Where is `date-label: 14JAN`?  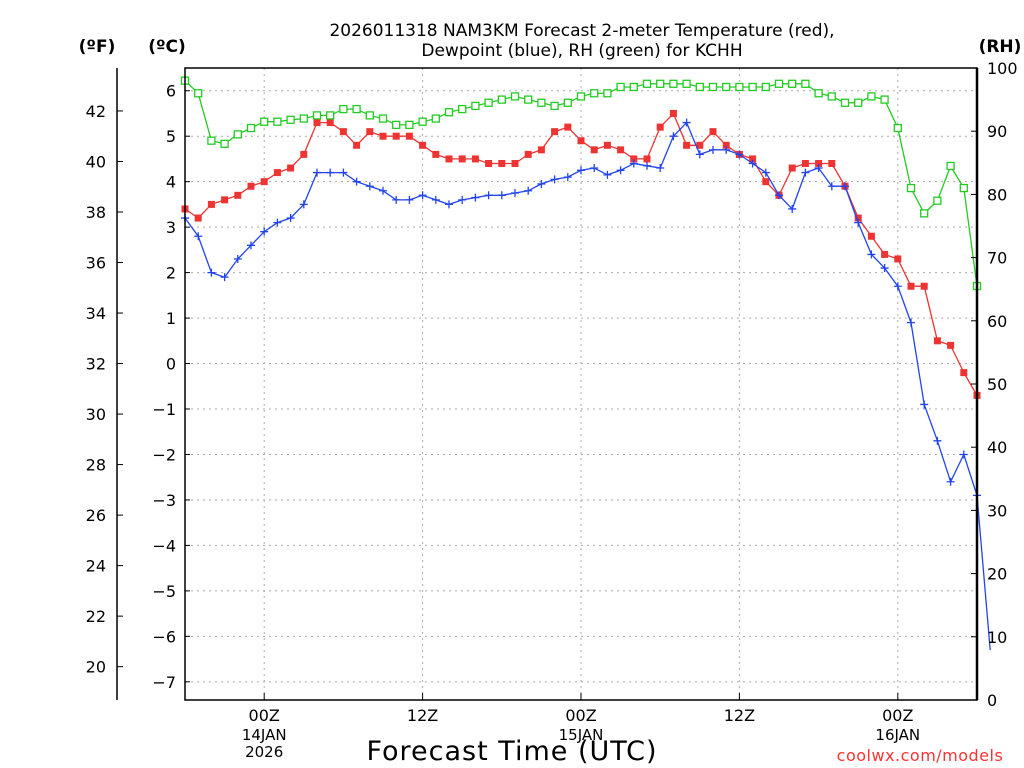 date-label: 14JAN is located at coordinates (264, 735).